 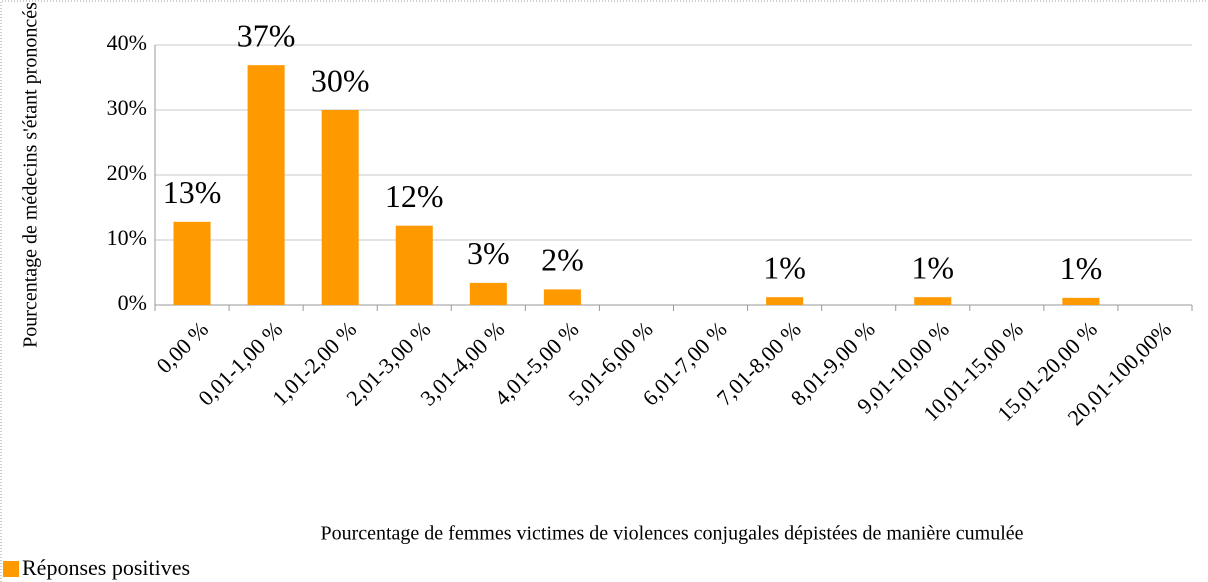 I want to click on y-tick-label: 40%, so click(x=127, y=42).